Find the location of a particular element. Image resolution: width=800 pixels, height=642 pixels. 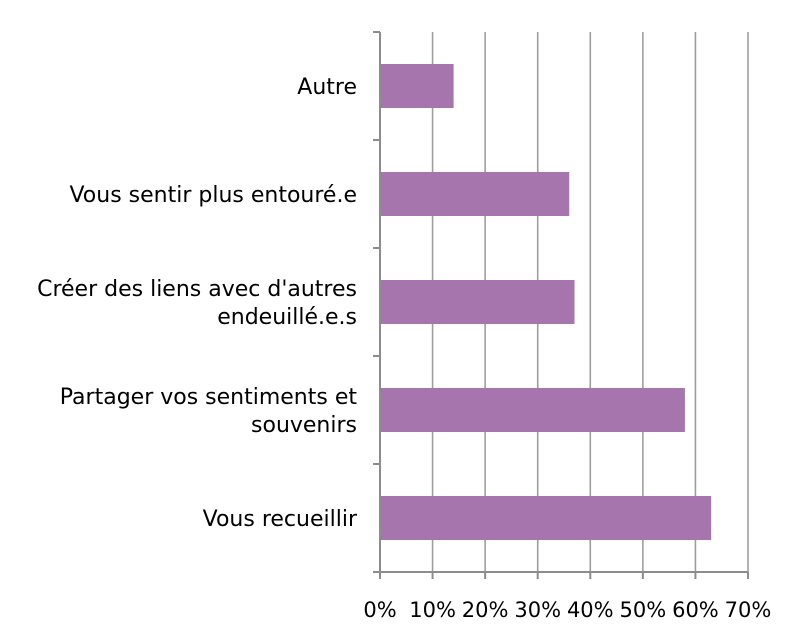

category-label-line: Vous recueillir is located at coordinates (280, 519).